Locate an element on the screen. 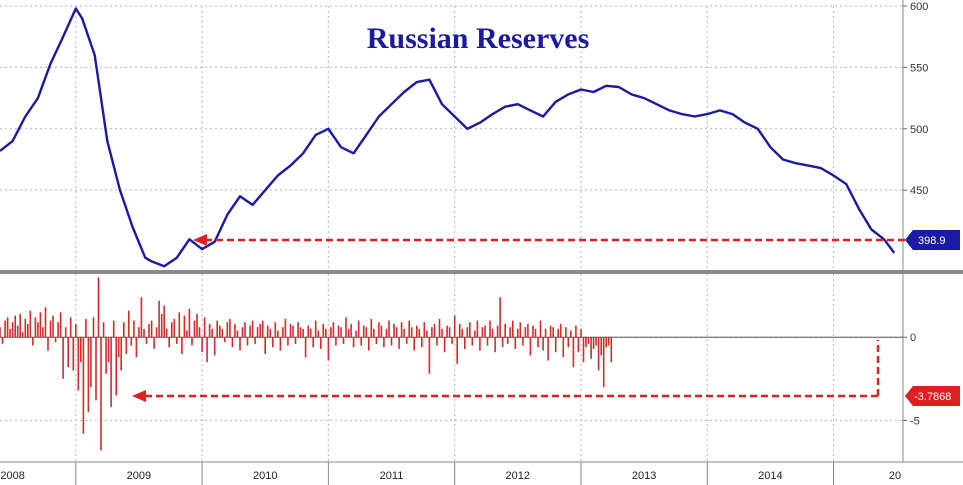 This screenshot has width=963, height=485. panel-divider is located at coordinates (481, 272).